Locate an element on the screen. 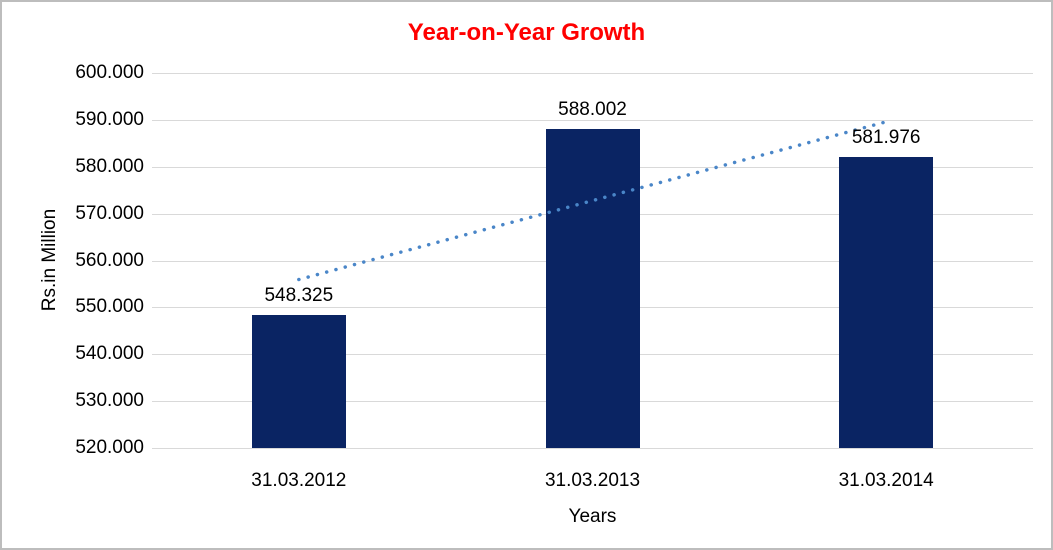 The image size is (1053, 550). bar-value-label: 588.002 is located at coordinates (592, 110).